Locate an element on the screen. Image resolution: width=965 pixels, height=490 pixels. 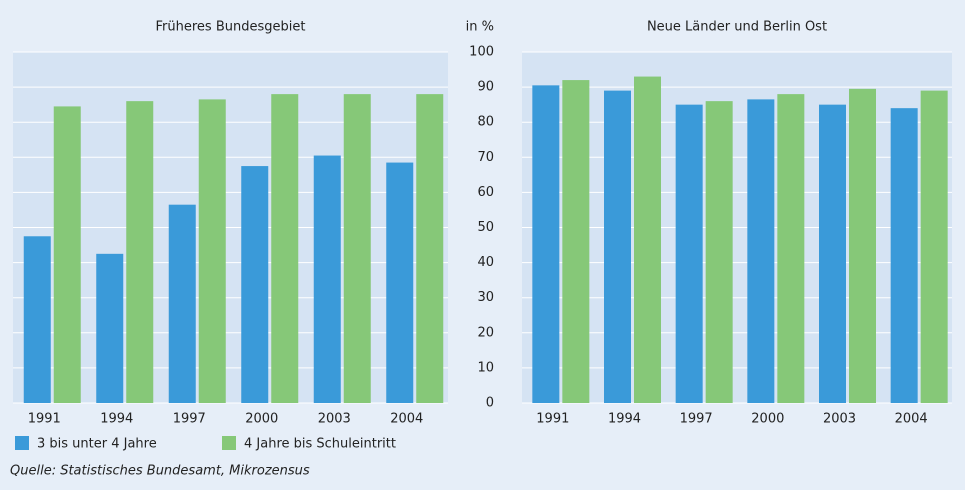
panel-title: Früheres Bundesgebiet is located at coordinates (231, 27).